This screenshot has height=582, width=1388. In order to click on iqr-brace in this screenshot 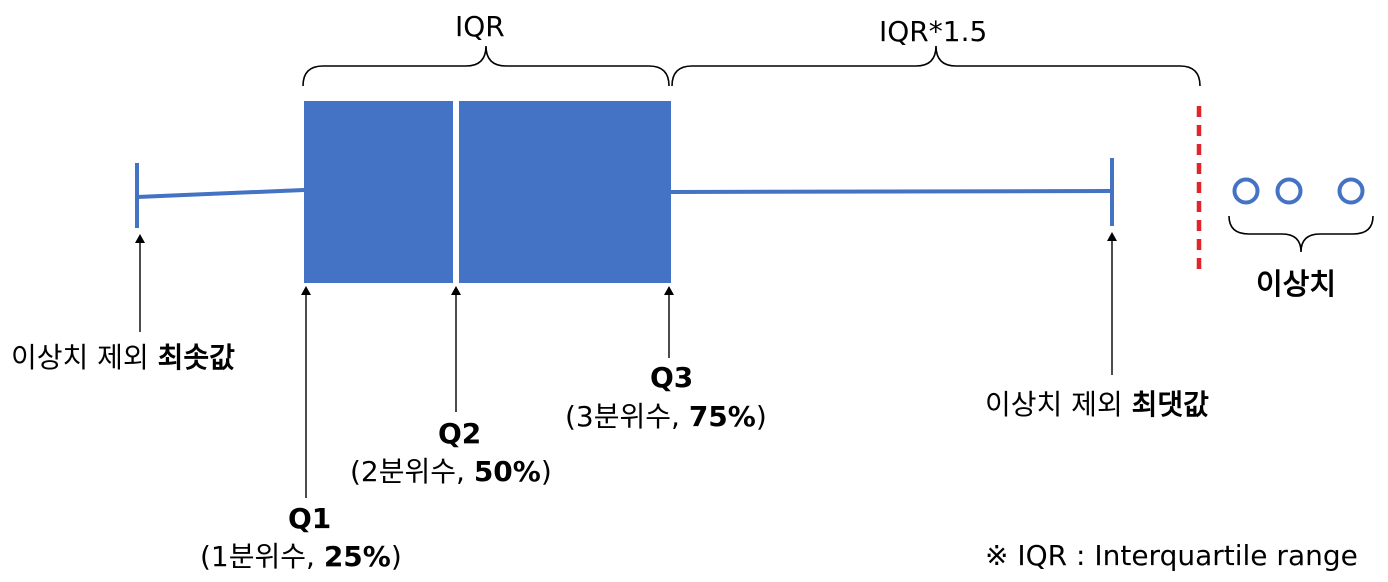, I will do `click(486, 66)`.